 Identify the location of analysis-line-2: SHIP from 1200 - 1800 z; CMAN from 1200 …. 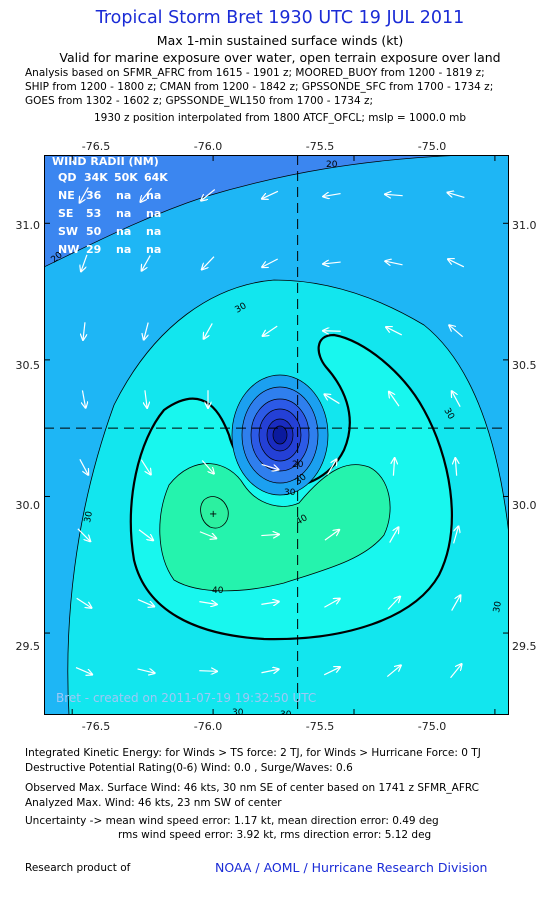
(259, 87).